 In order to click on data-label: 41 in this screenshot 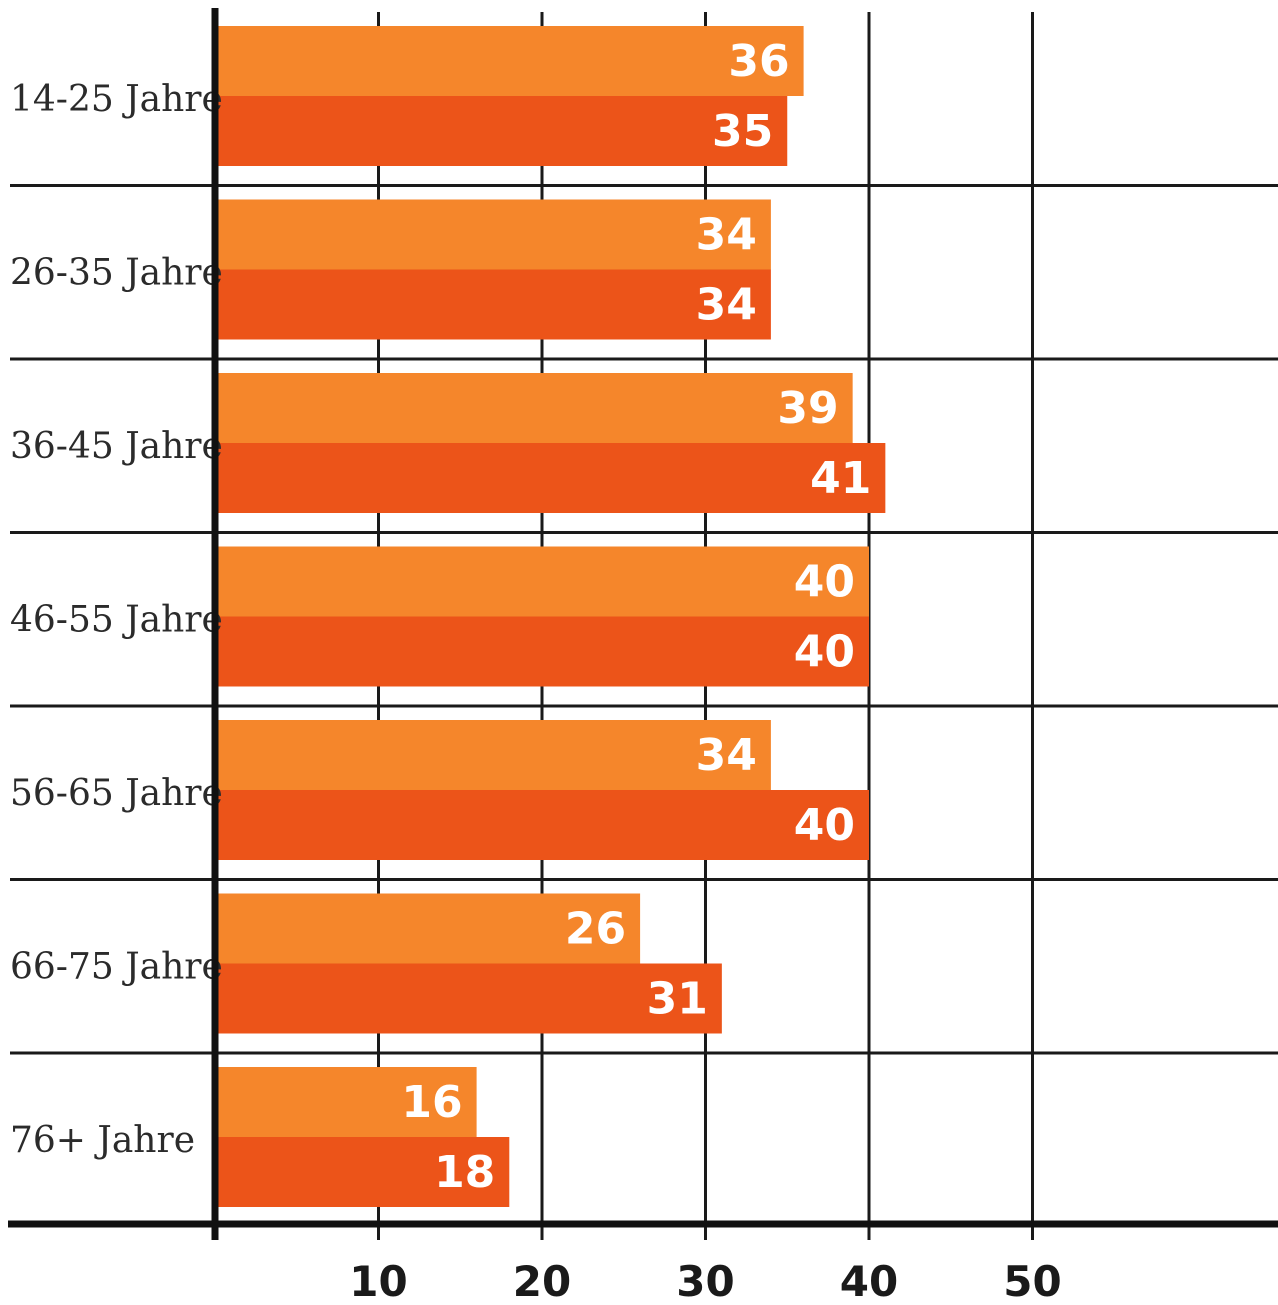, I will do `click(840, 478)`.